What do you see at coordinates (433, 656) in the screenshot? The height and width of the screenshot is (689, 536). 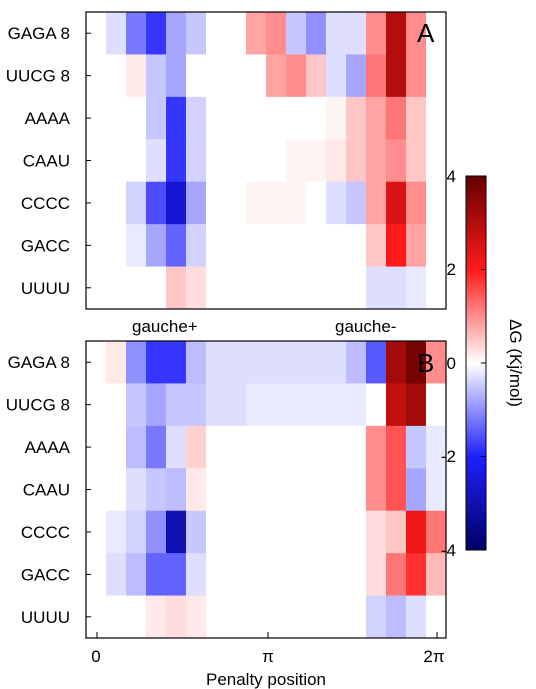 I see `xtick-label-2pi: 2π` at bounding box center [433, 656].